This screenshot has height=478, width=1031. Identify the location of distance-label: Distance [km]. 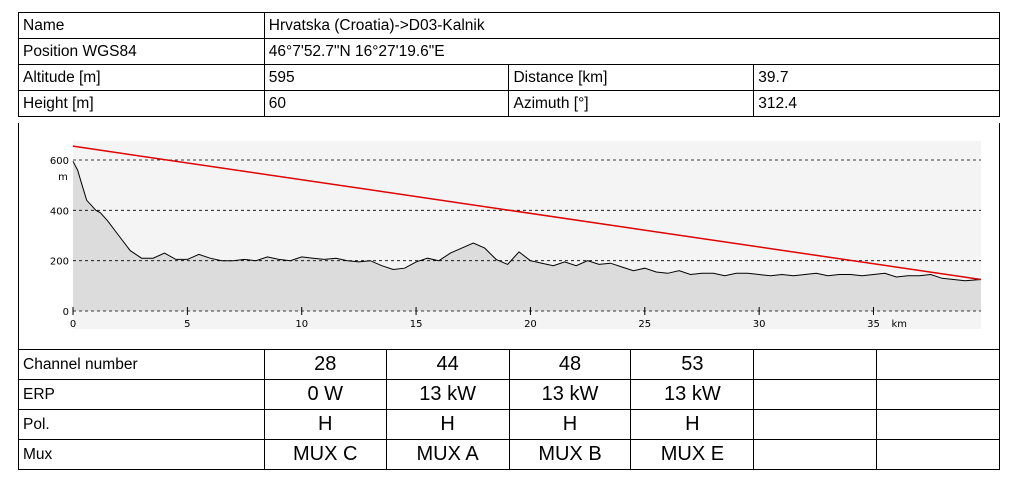
(631, 77).